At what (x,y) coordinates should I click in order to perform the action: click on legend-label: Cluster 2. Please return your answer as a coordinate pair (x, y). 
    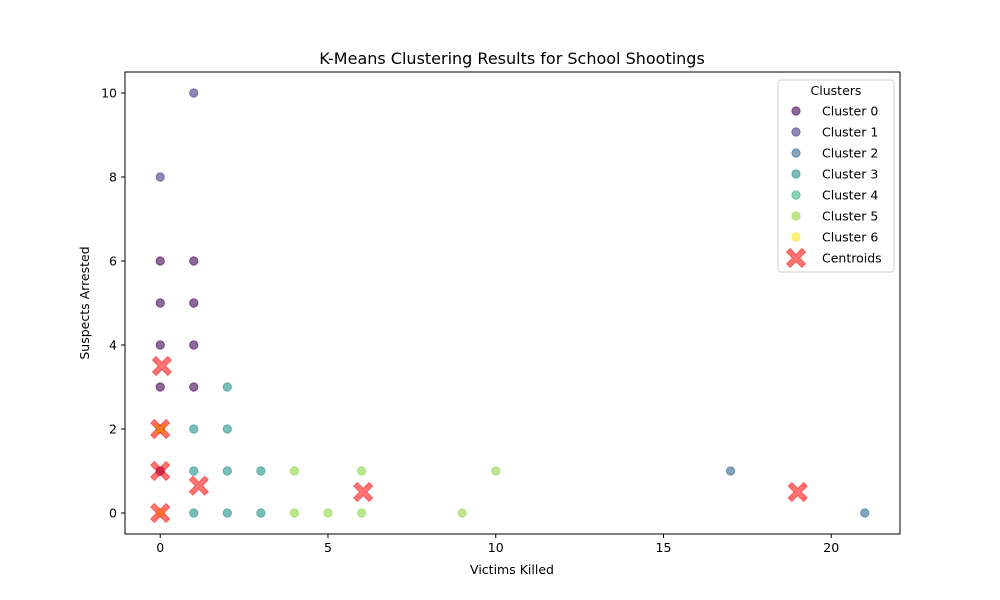
    Looking at the image, I should click on (850, 153).